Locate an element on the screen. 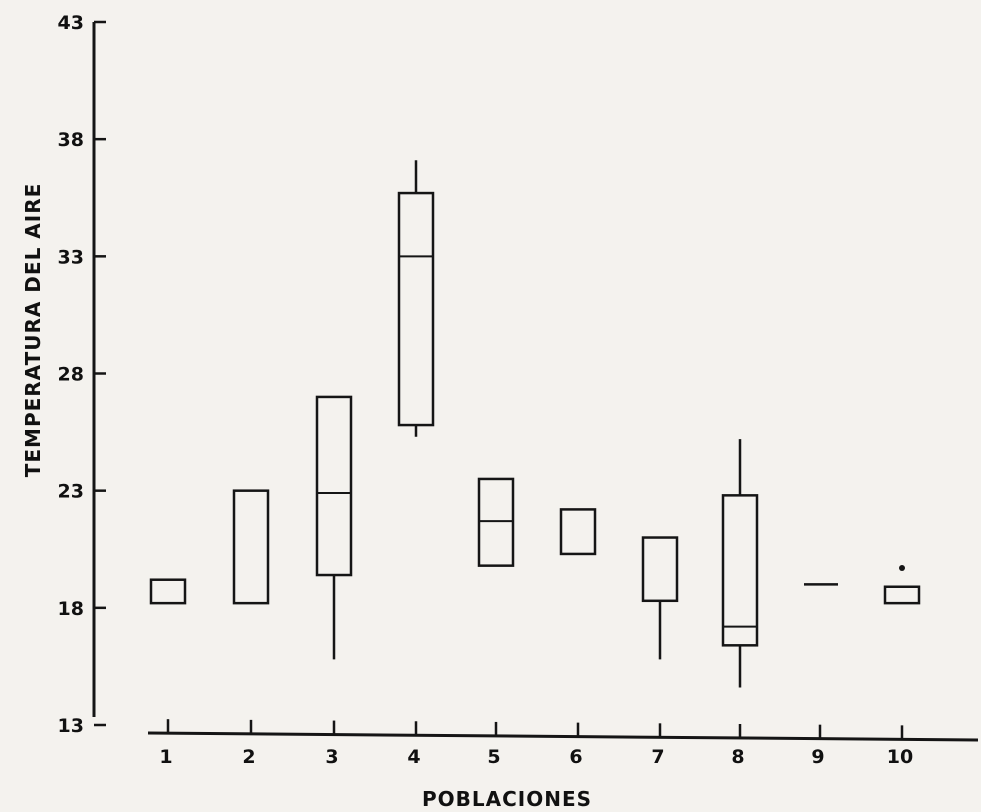  y-tick-label: 43 is located at coordinates (71, 23).